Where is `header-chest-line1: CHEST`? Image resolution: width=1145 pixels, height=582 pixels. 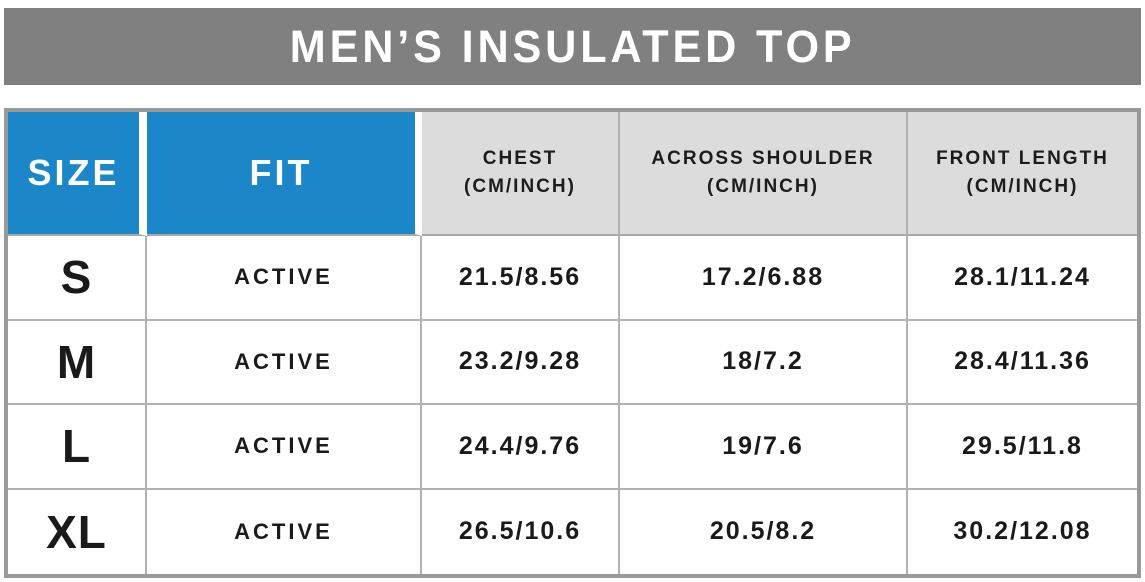 header-chest-line1: CHEST is located at coordinates (520, 158).